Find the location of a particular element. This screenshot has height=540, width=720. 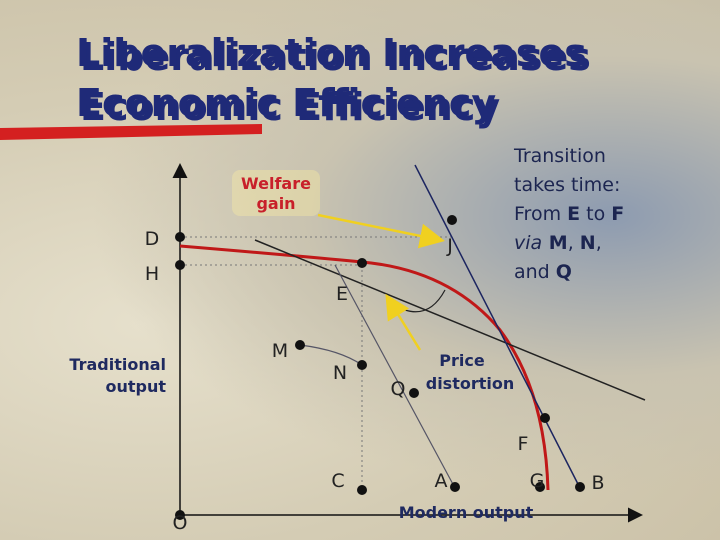

point-label: J is located at coordinates (449, 246).